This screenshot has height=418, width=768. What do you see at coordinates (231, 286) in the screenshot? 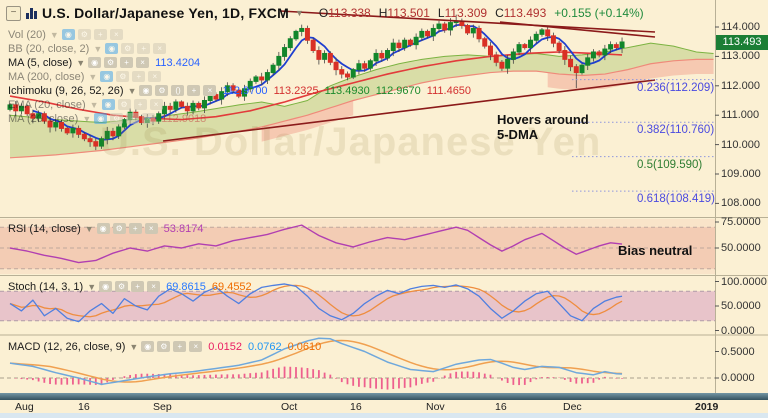
I see `indicator-value: 69.4552` at bounding box center [231, 286].